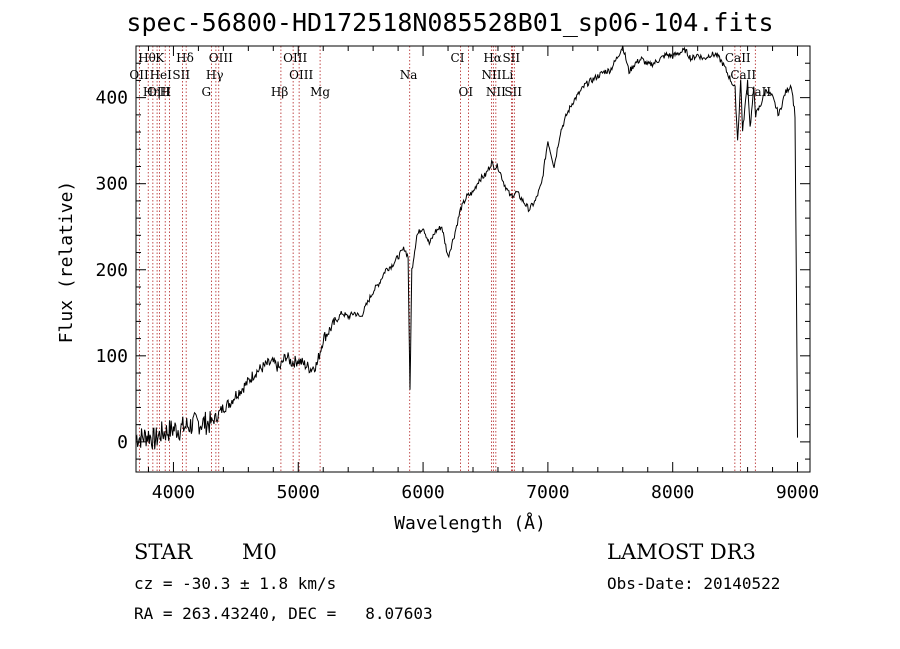 The image size is (900, 649). What do you see at coordinates (320, 92) in the screenshot?
I see `line-marker-label: Mg` at bounding box center [320, 92].